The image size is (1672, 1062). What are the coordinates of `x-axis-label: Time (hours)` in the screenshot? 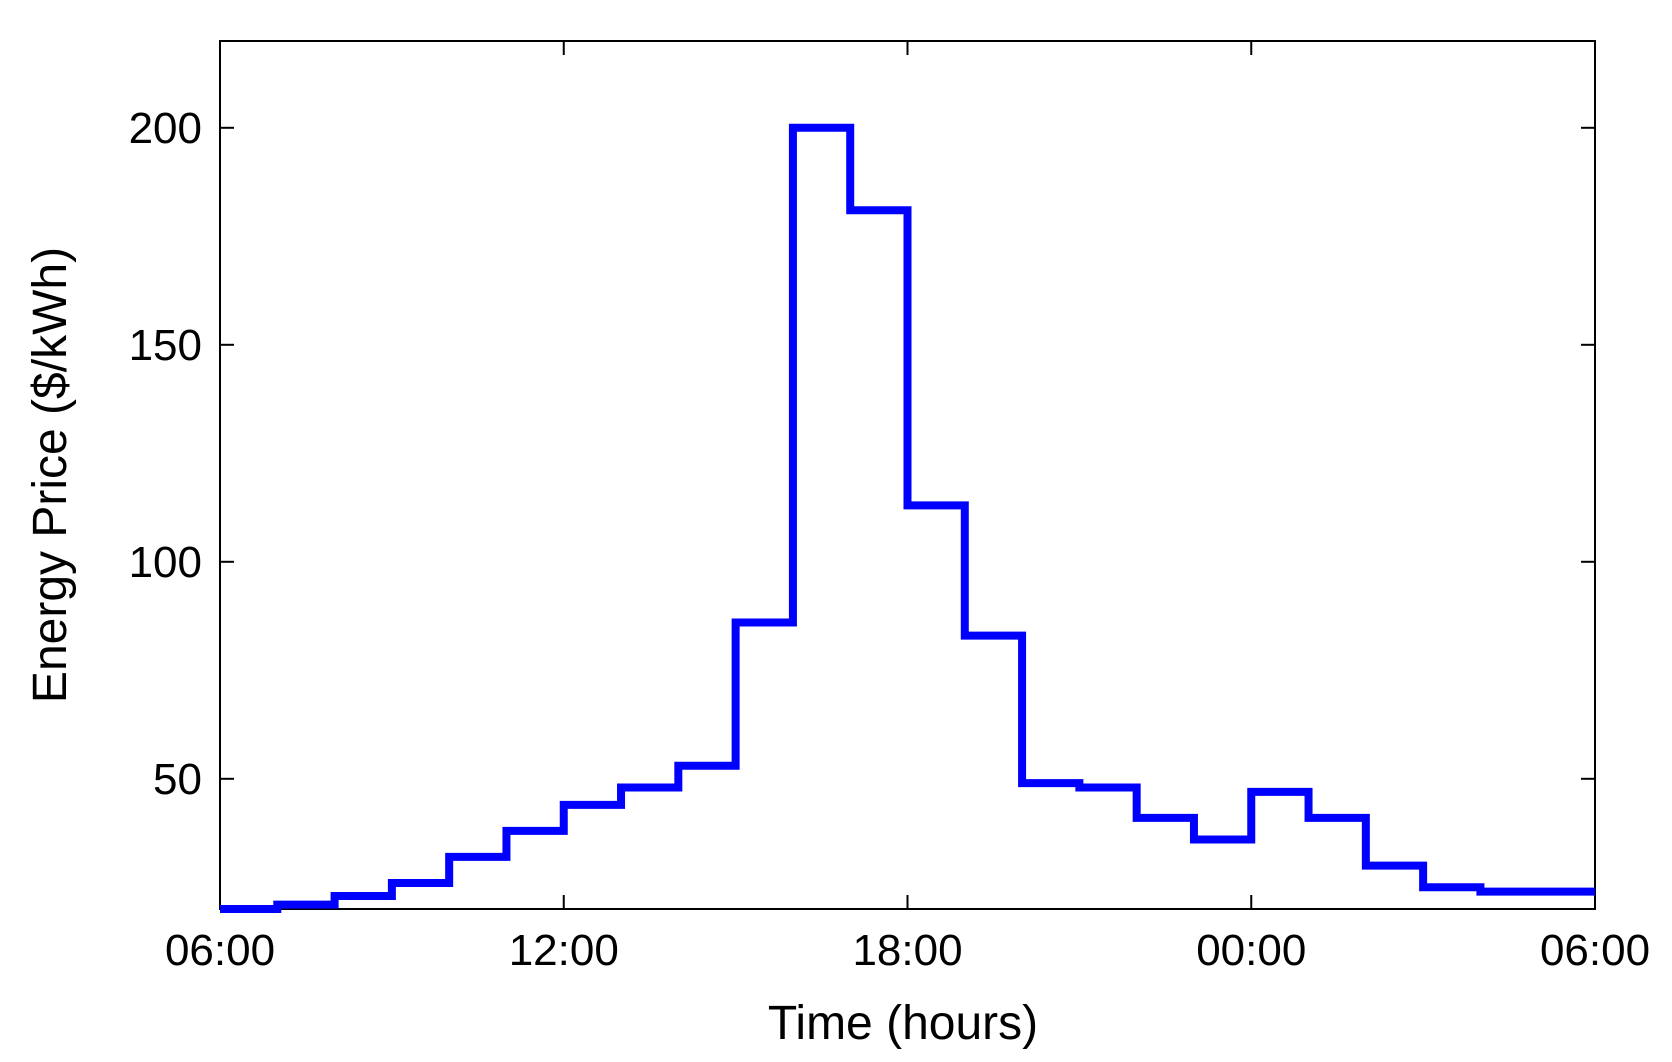 It's located at (903, 1023).